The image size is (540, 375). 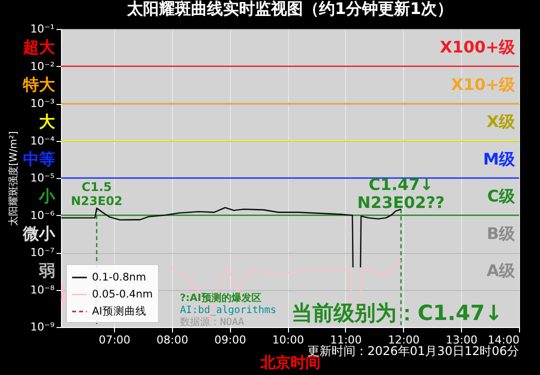 I want to click on legend-label: AI预测曲线, so click(x=119, y=311).